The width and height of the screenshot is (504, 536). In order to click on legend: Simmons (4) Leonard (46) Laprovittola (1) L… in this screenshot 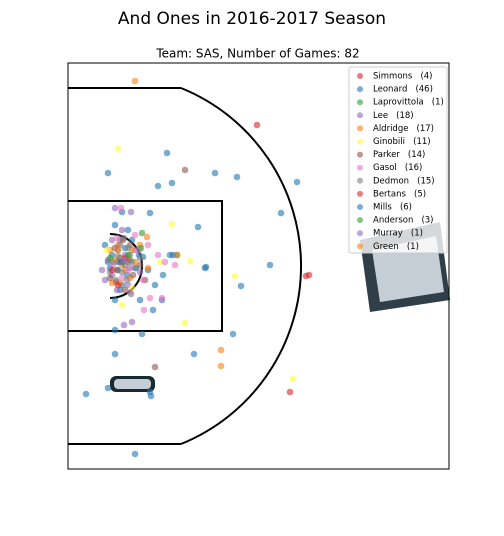, I will do `click(398, 160)`.